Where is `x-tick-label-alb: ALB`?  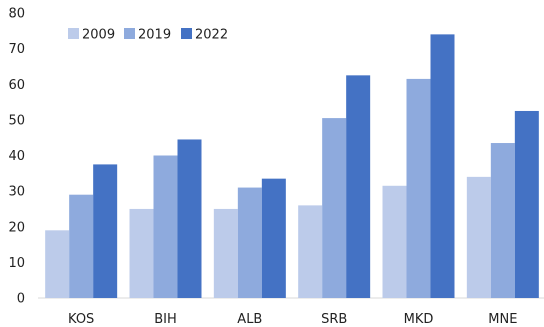
x-tick-label-alb: ALB is located at coordinates (249, 319).